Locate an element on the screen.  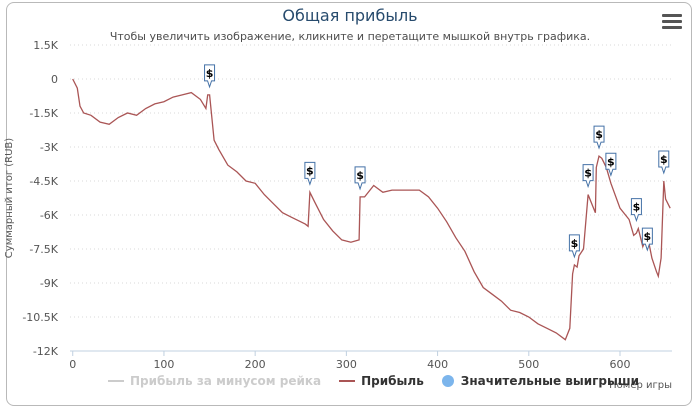
legend-item-net-profit: Прибыль за минусом рейка is located at coordinates (214, 381).